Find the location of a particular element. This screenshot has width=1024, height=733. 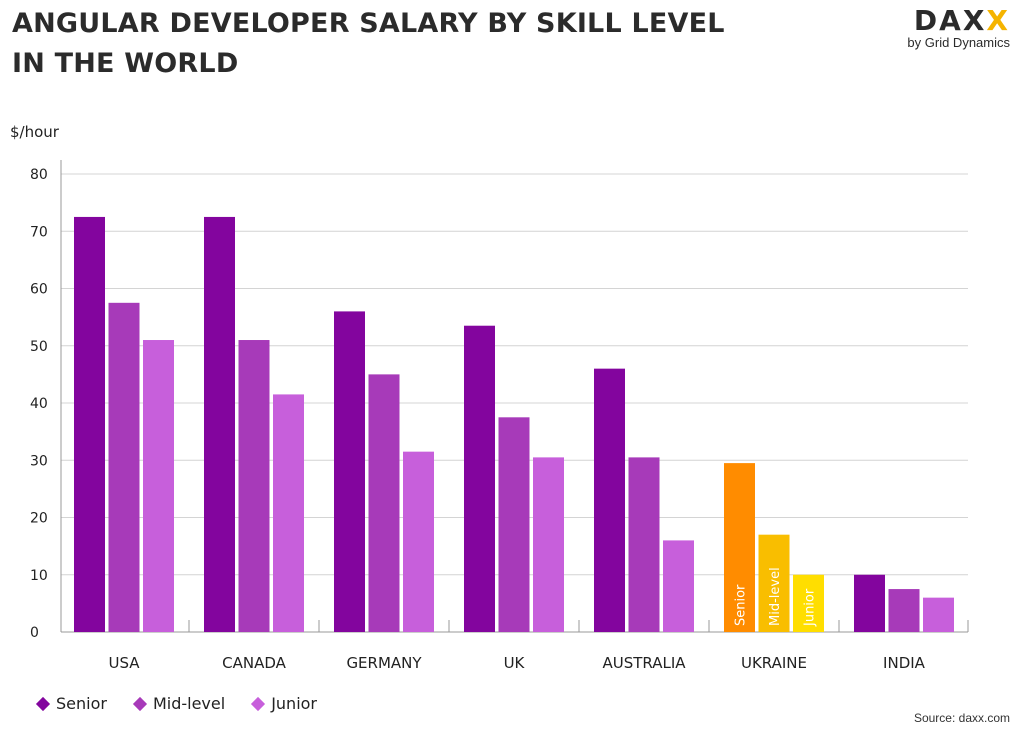

chart-title-line-2: IN THE WORLD is located at coordinates (125, 63).